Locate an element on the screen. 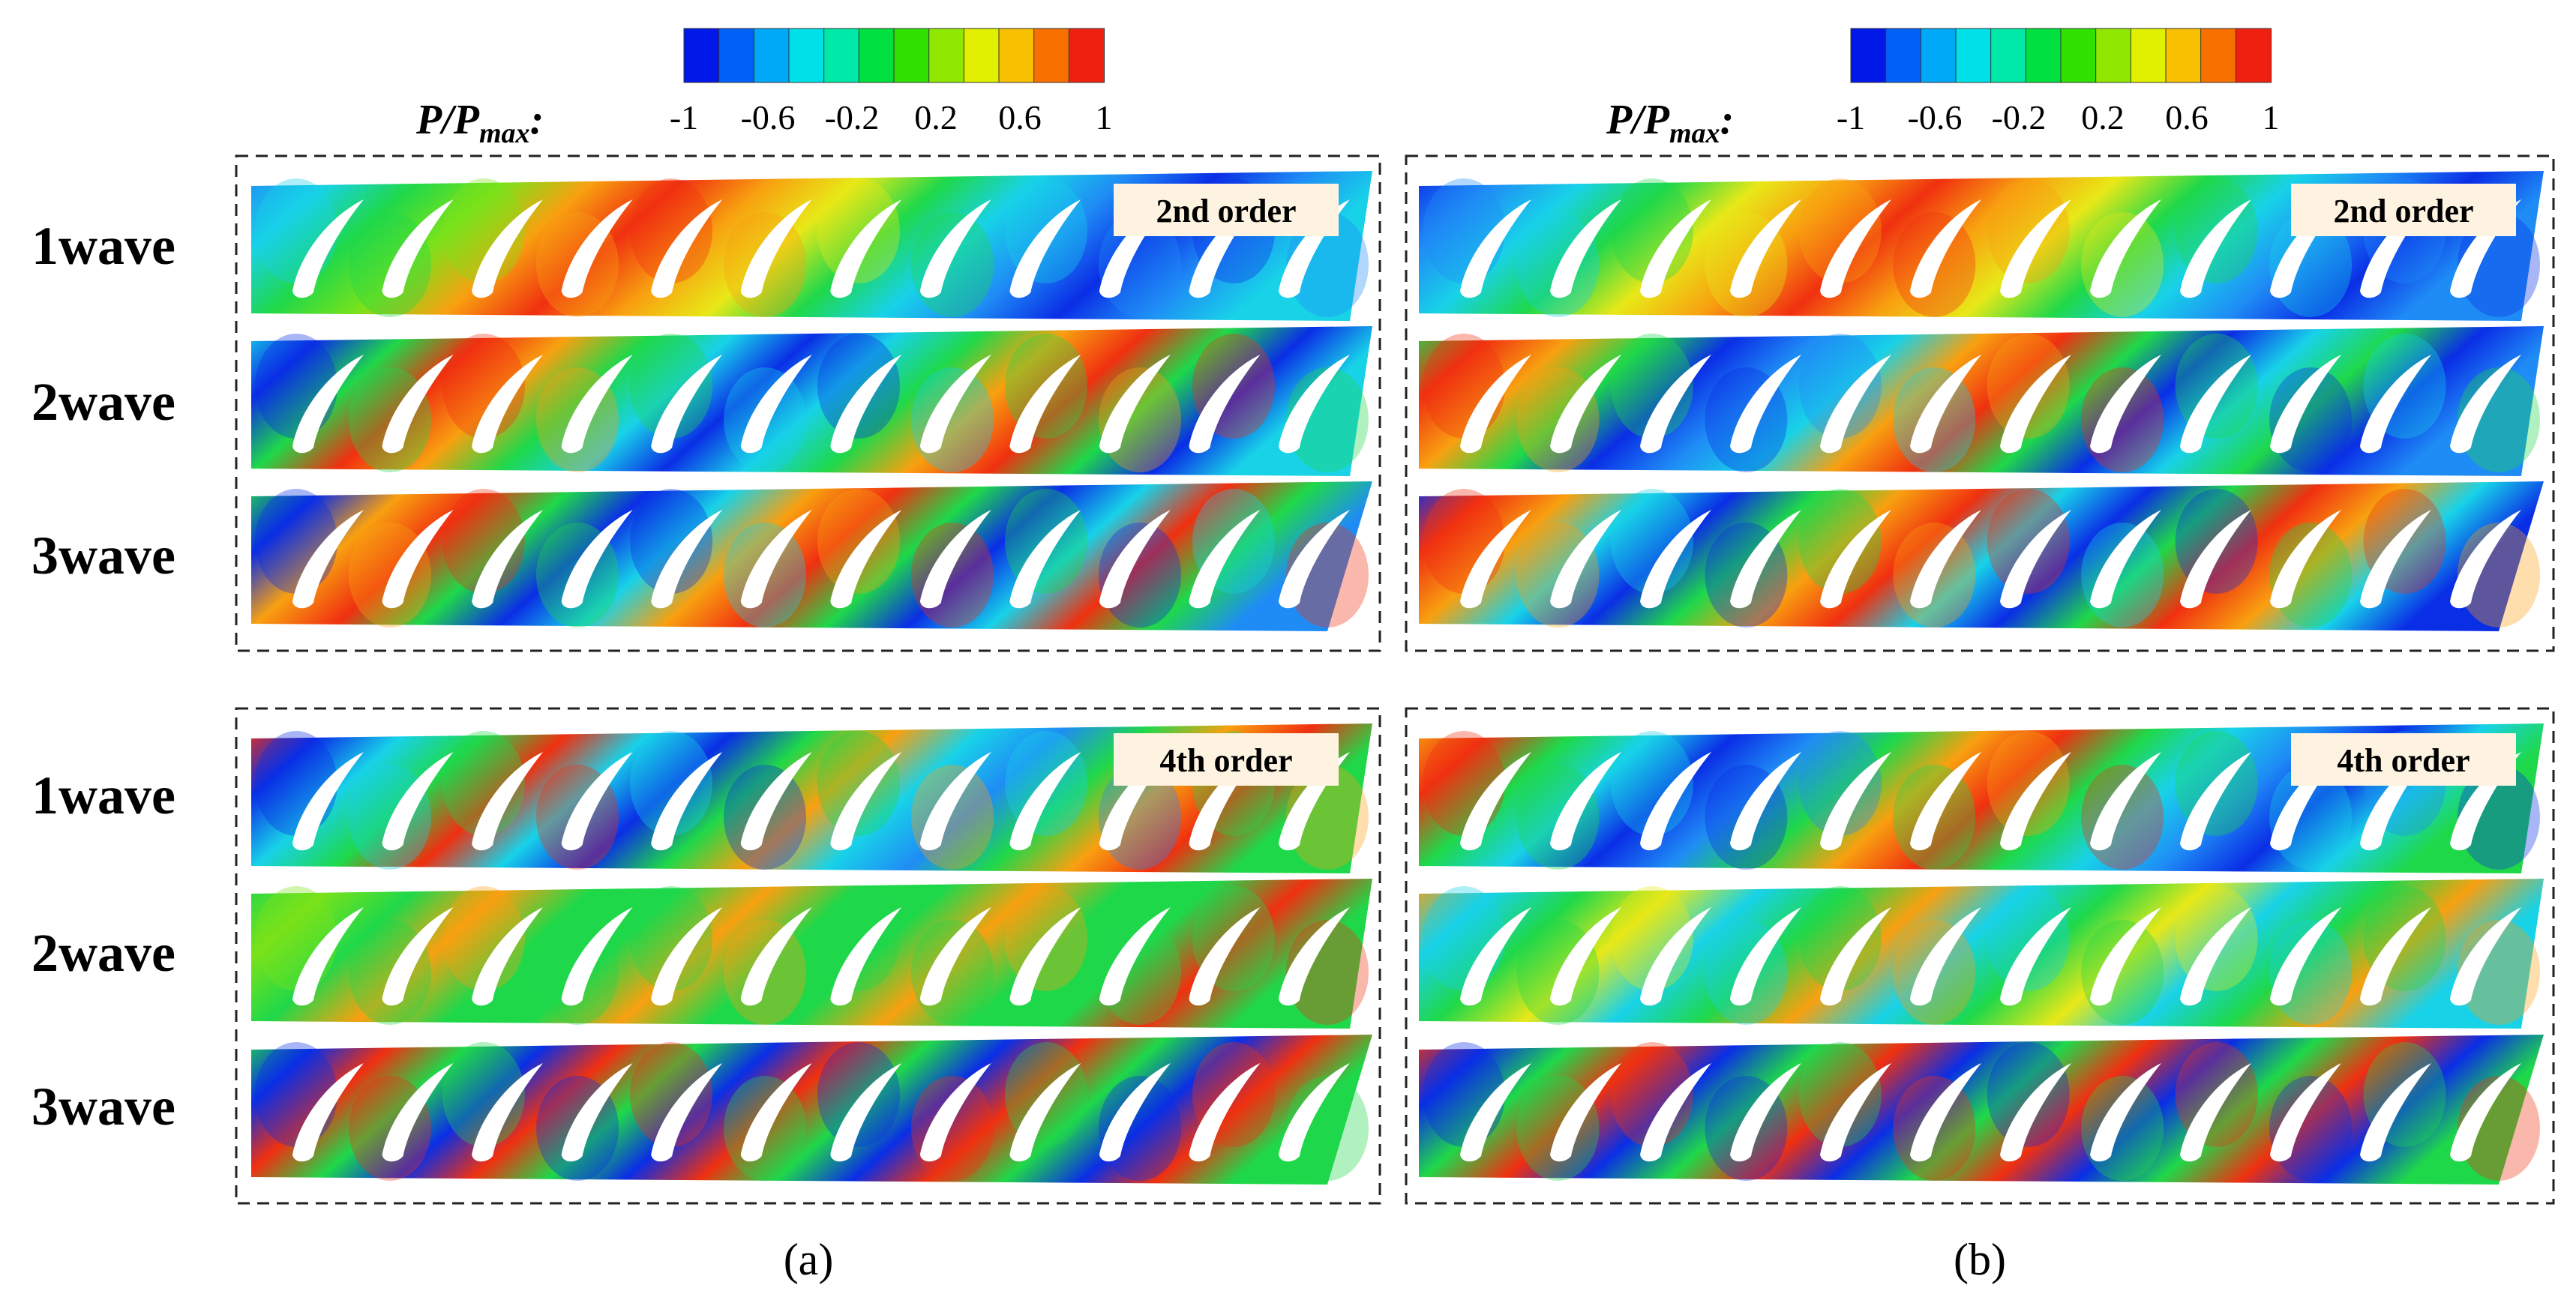 This screenshot has width=2576, height=1309. colorbar-a-tick-label: -1 is located at coordinates (684, 117).